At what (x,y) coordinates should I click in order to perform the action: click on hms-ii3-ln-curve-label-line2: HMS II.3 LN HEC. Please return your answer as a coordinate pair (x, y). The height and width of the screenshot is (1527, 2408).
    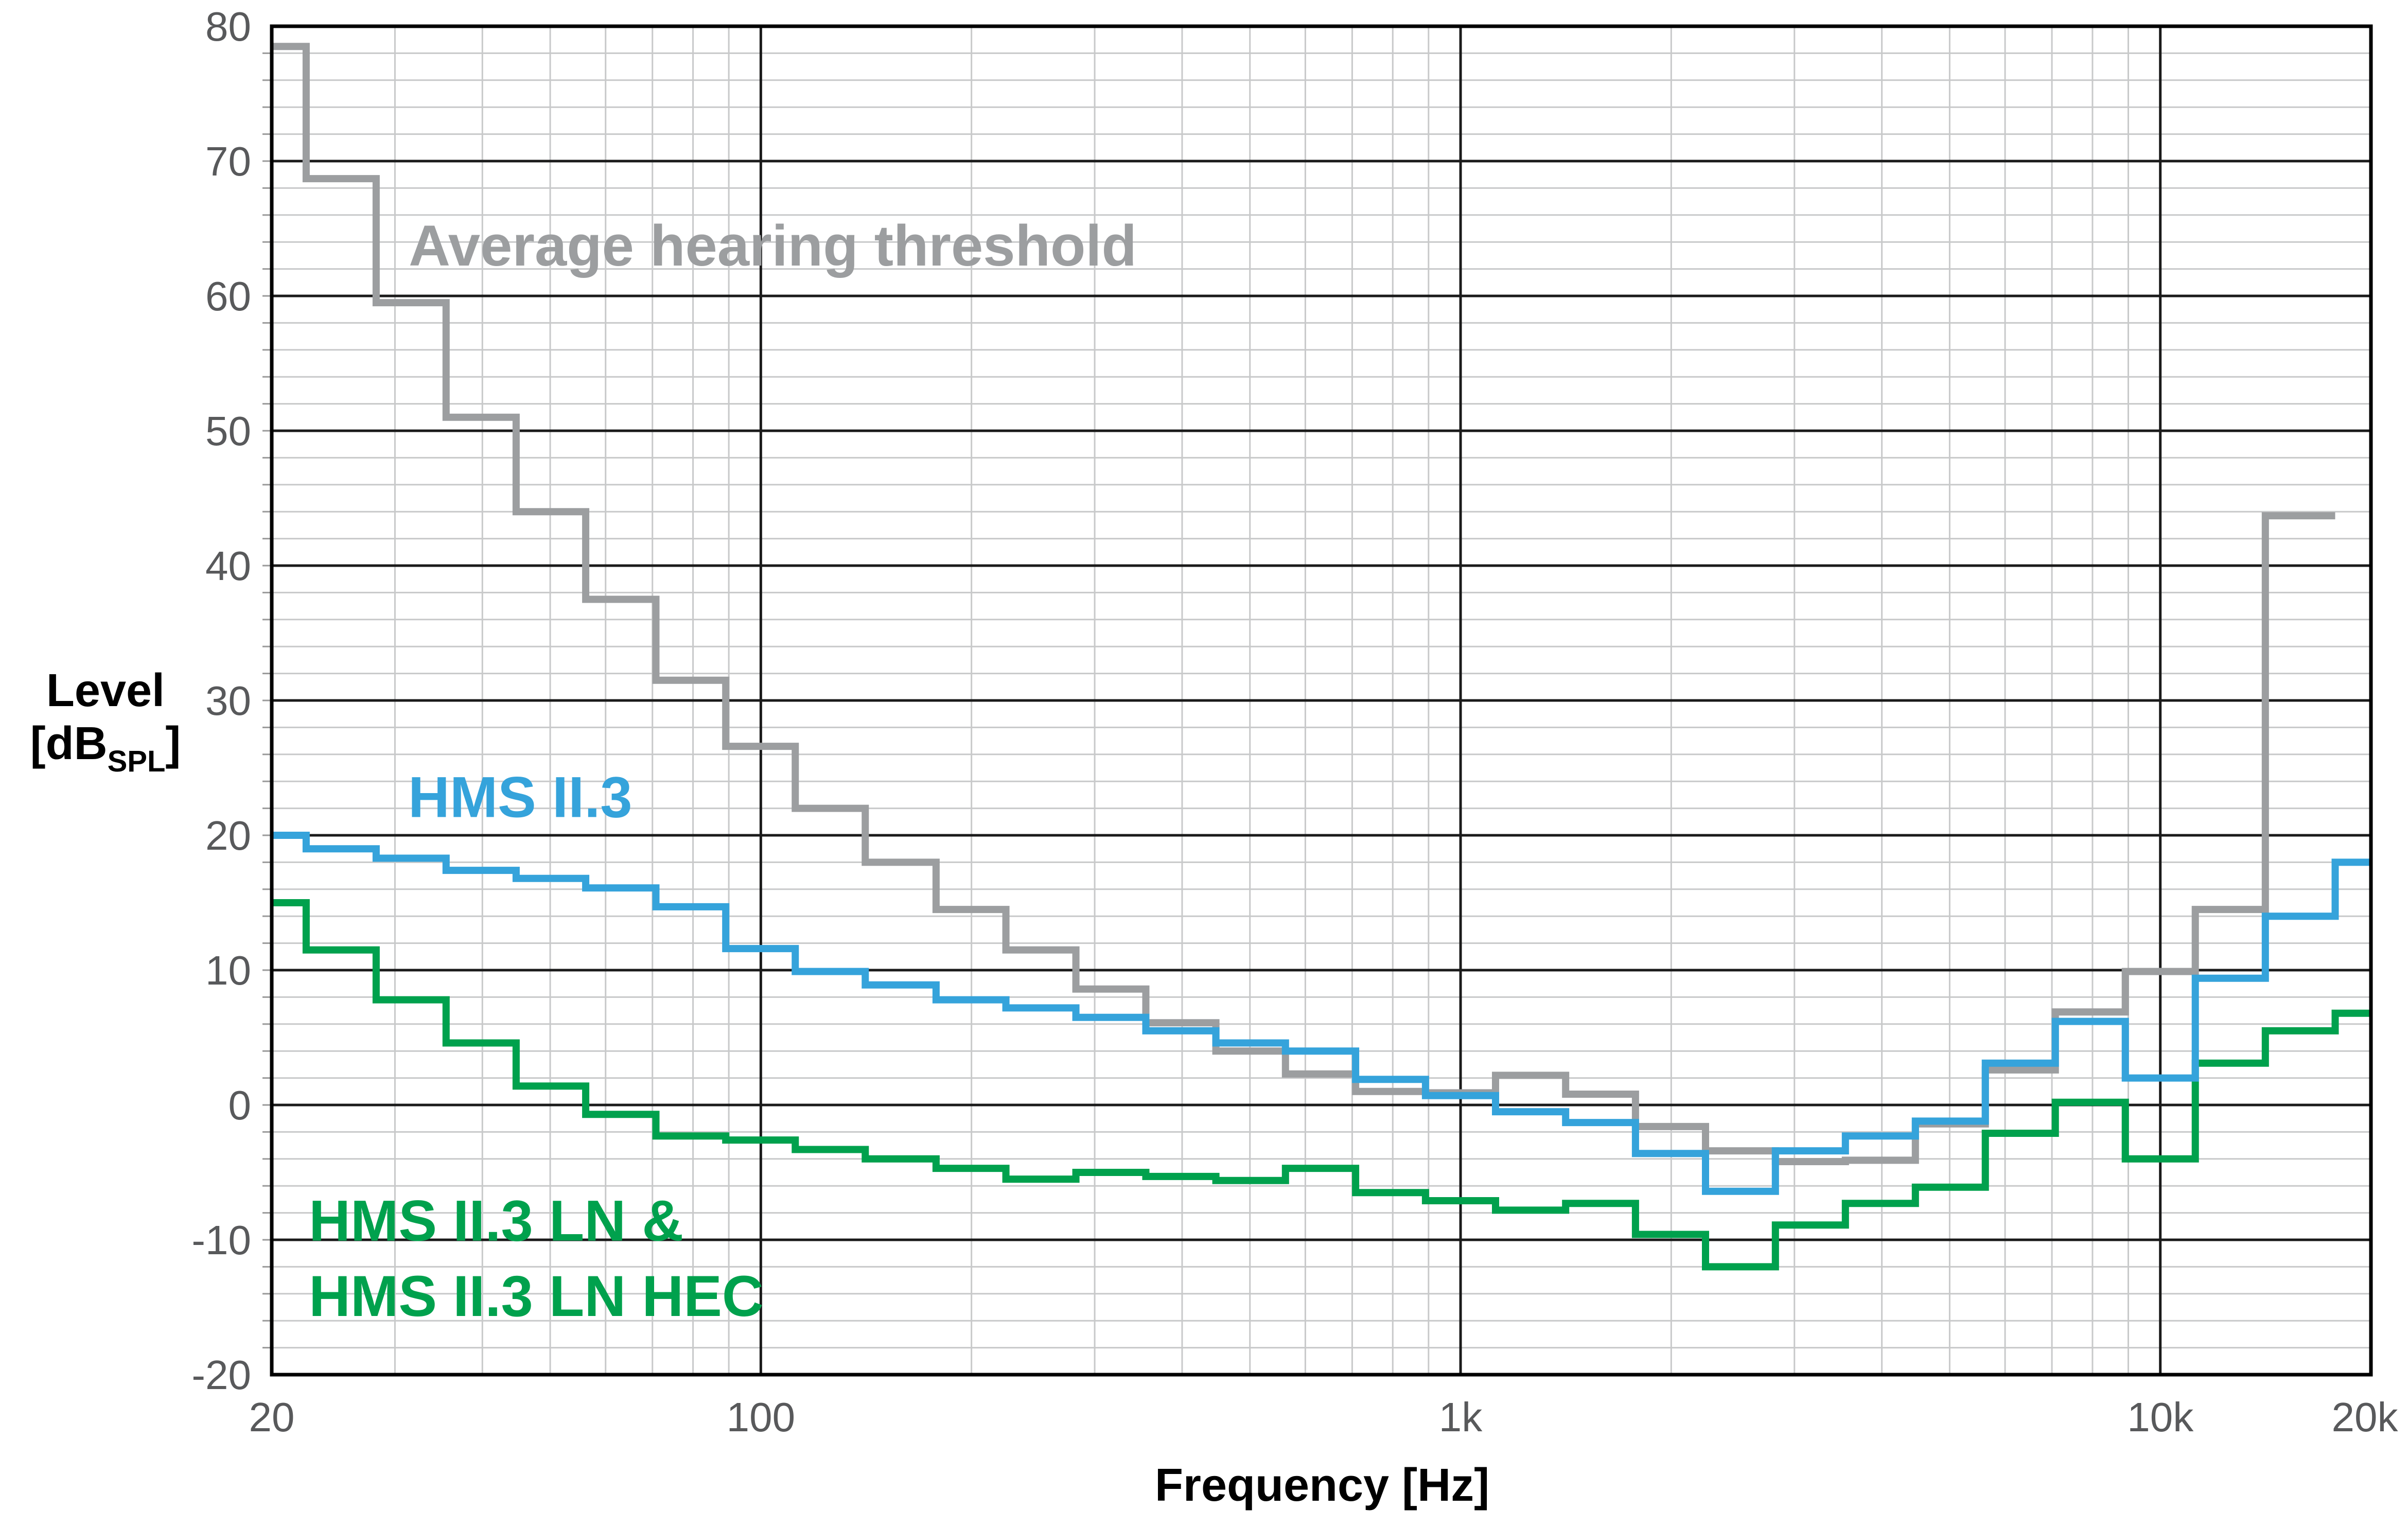
    Looking at the image, I should click on (536, 1296).